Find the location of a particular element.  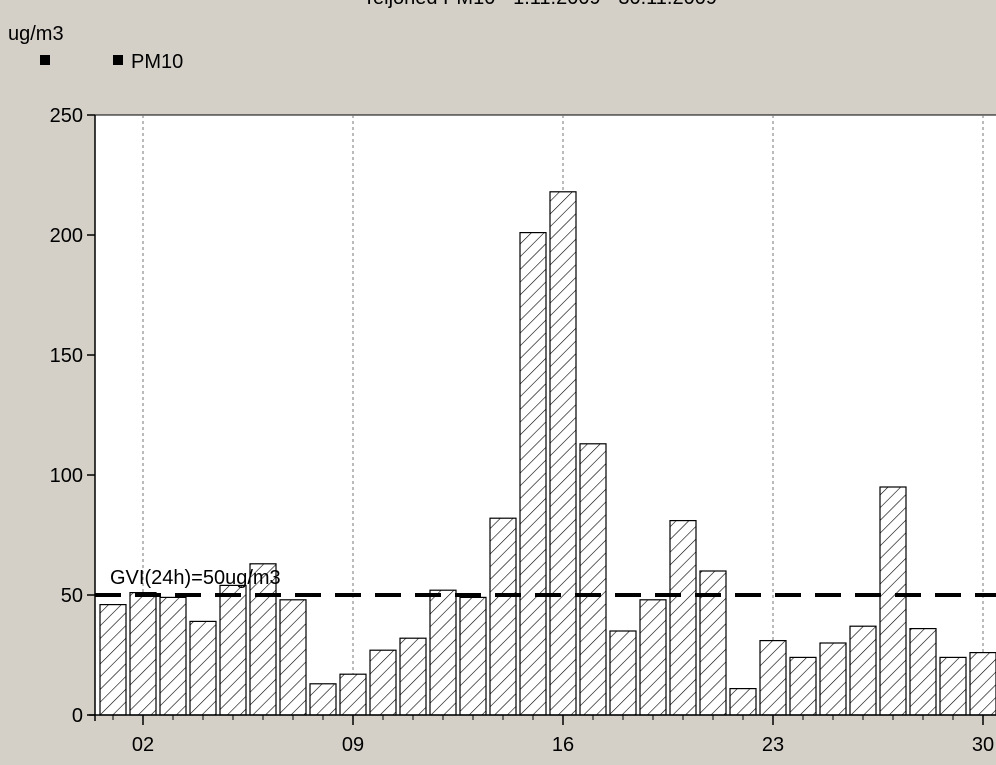

y-tick-label-200: 200 is located at coordinates (66, 236).